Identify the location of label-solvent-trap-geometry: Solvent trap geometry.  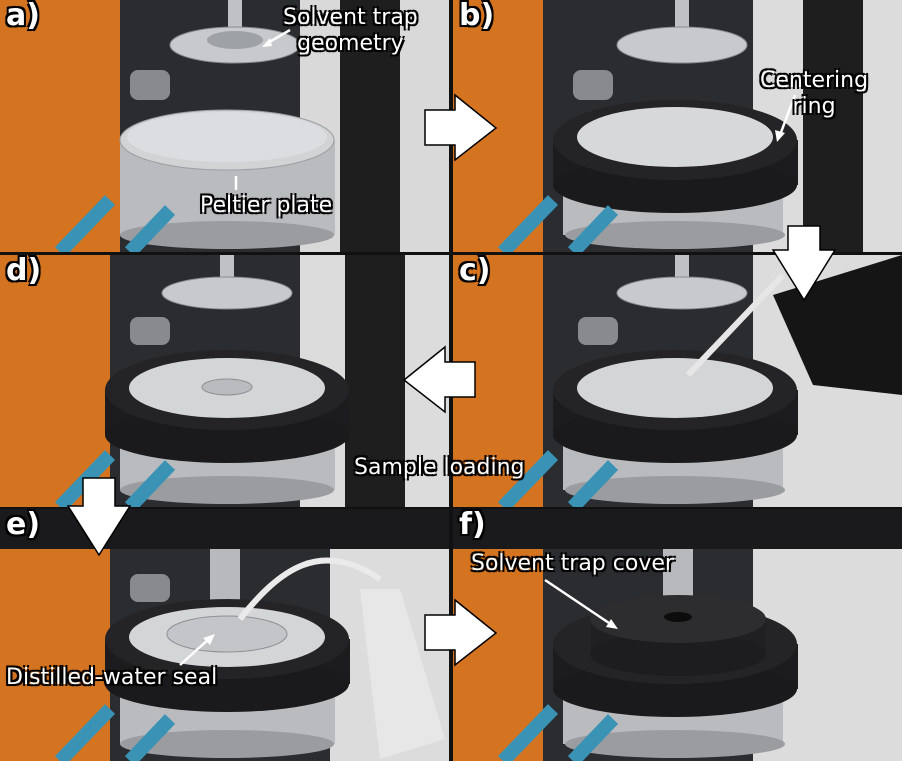
(350, 31).